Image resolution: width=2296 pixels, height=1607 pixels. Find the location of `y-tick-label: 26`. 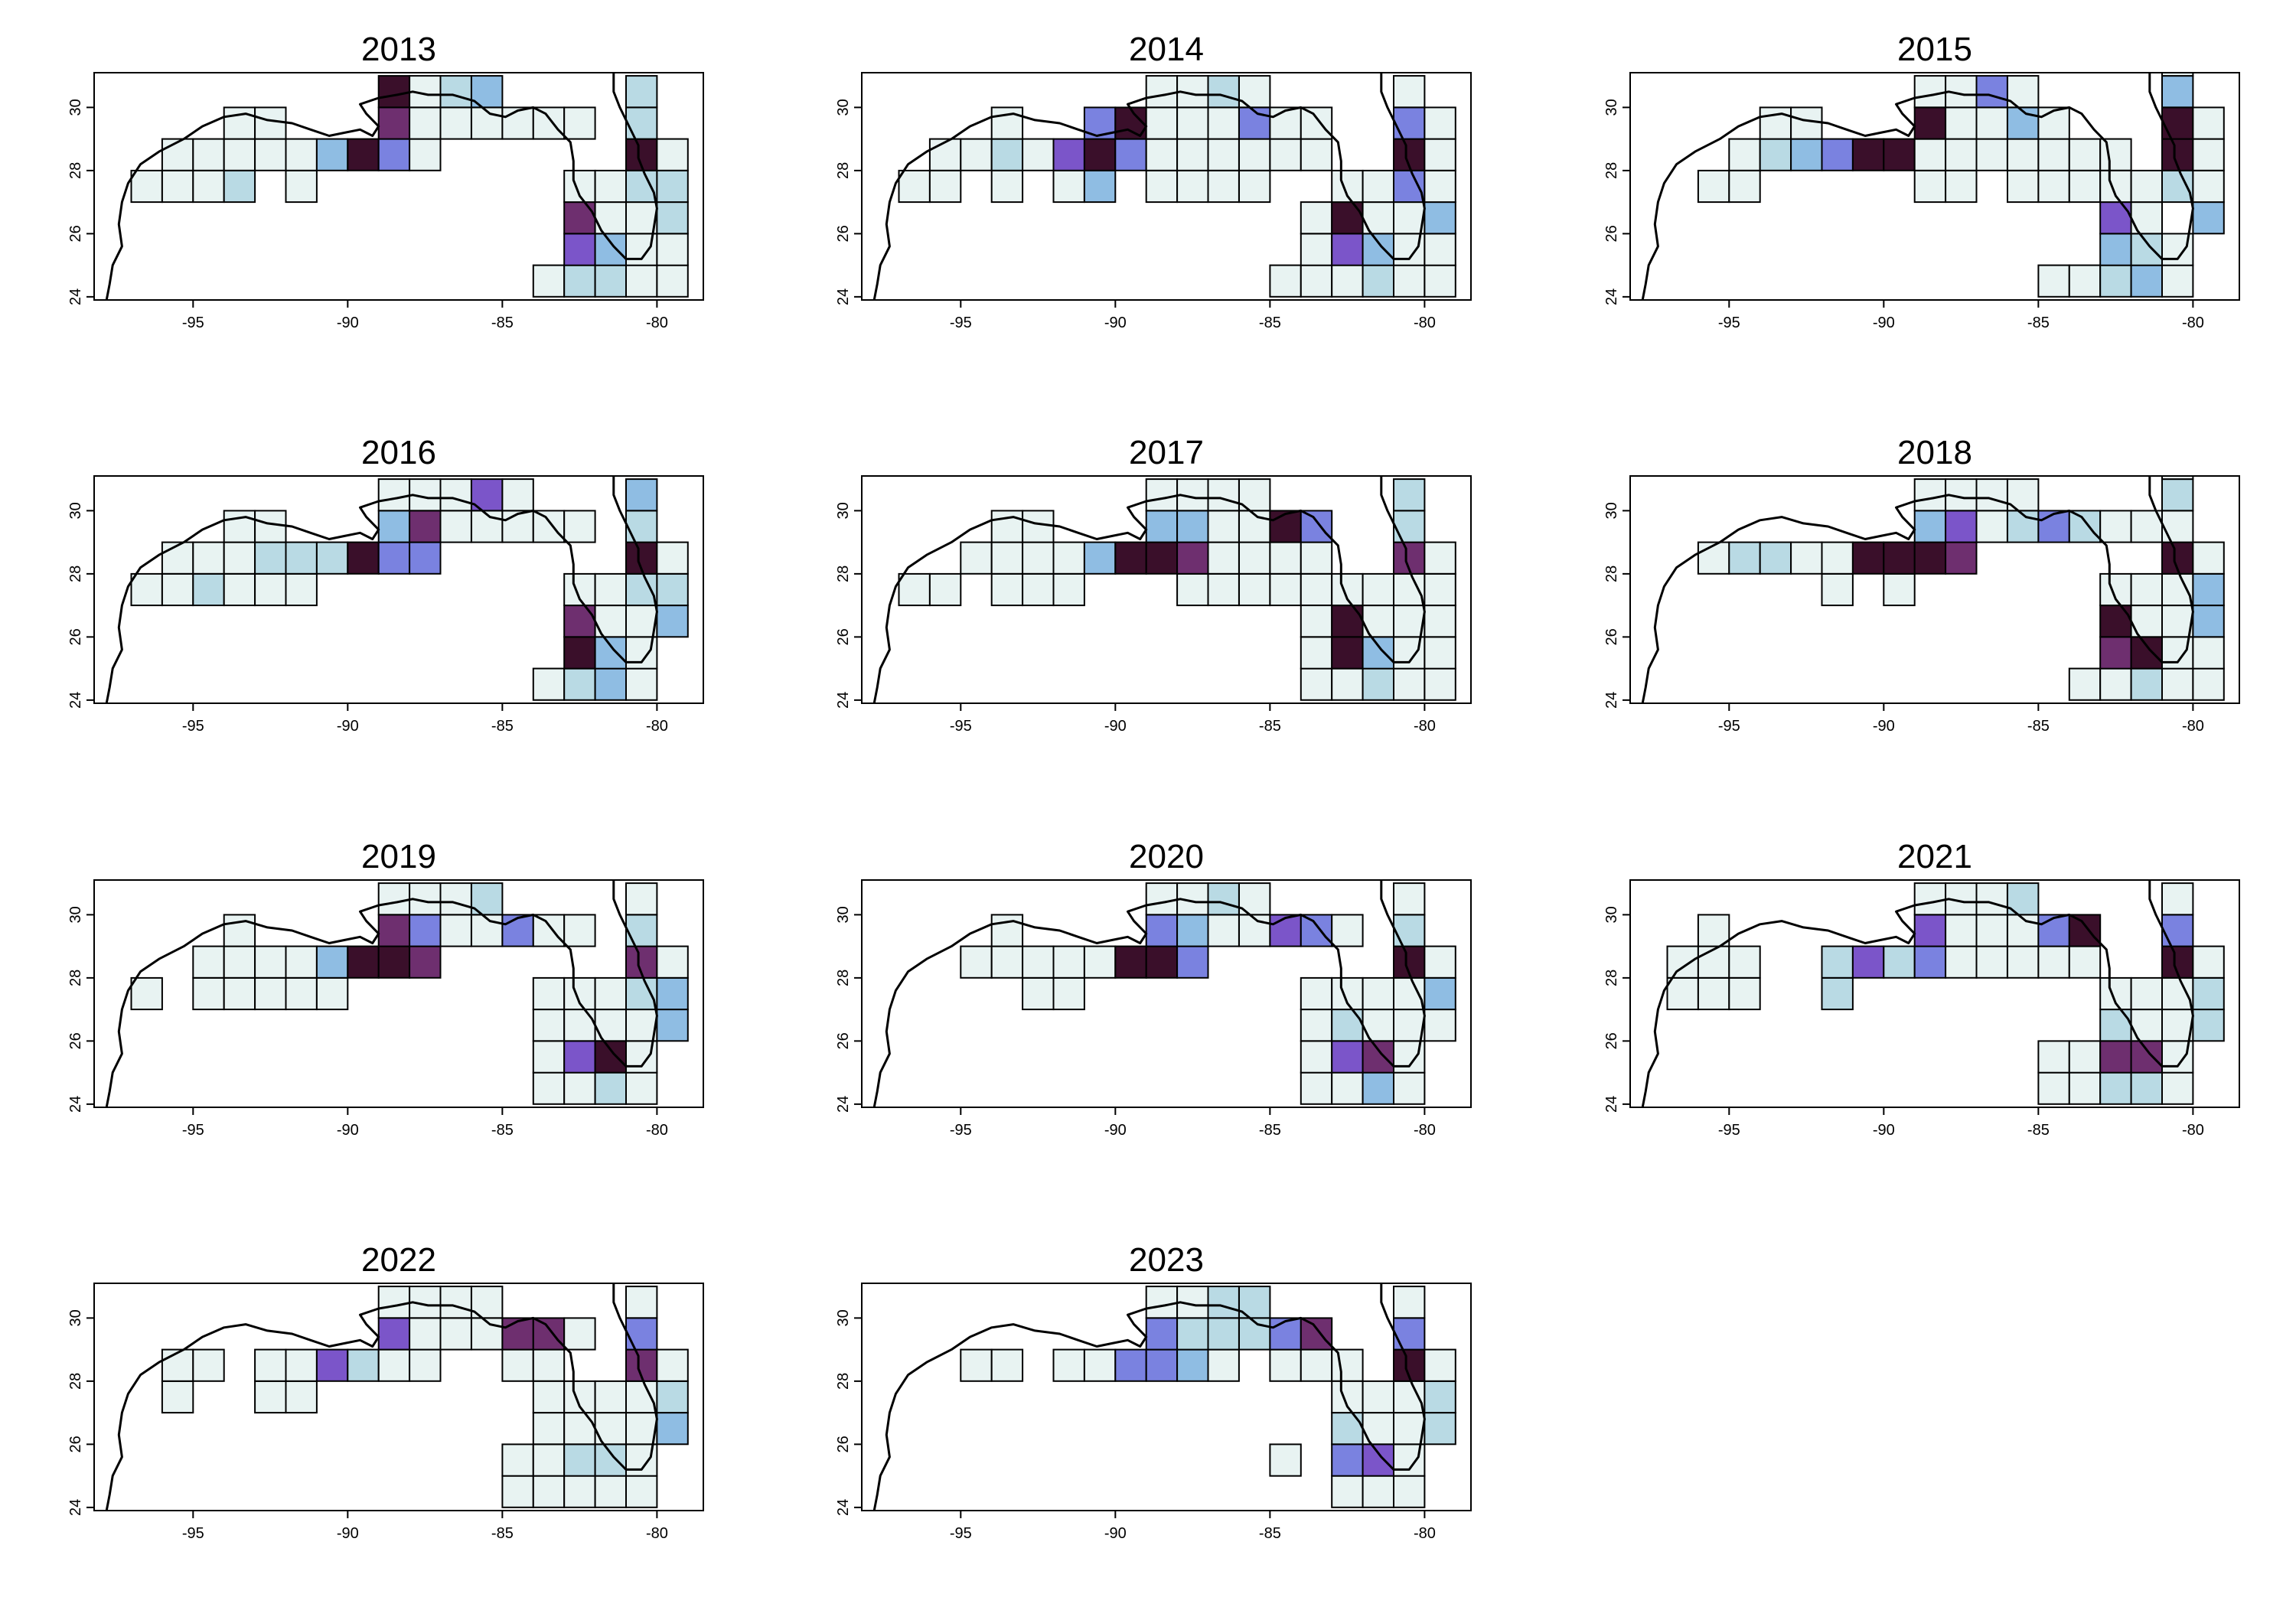

y-tick-label: 26 is located at coordinates (843, 1444).